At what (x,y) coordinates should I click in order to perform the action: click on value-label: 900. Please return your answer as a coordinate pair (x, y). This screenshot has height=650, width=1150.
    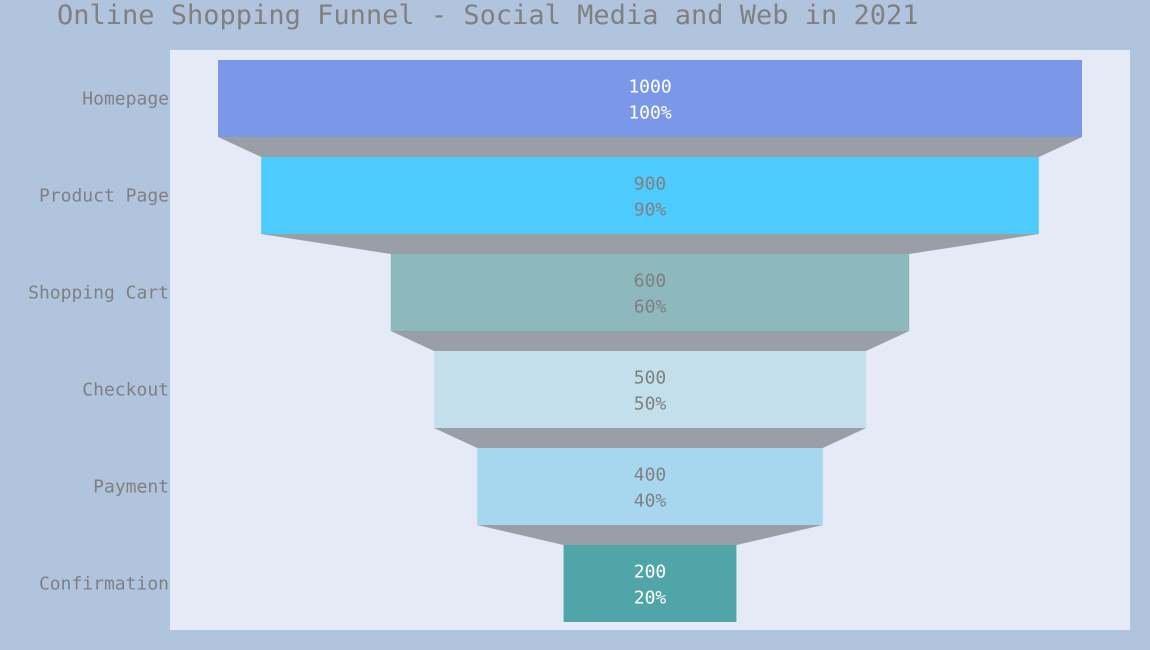
    Looking at the image, I should click on (650, 184).